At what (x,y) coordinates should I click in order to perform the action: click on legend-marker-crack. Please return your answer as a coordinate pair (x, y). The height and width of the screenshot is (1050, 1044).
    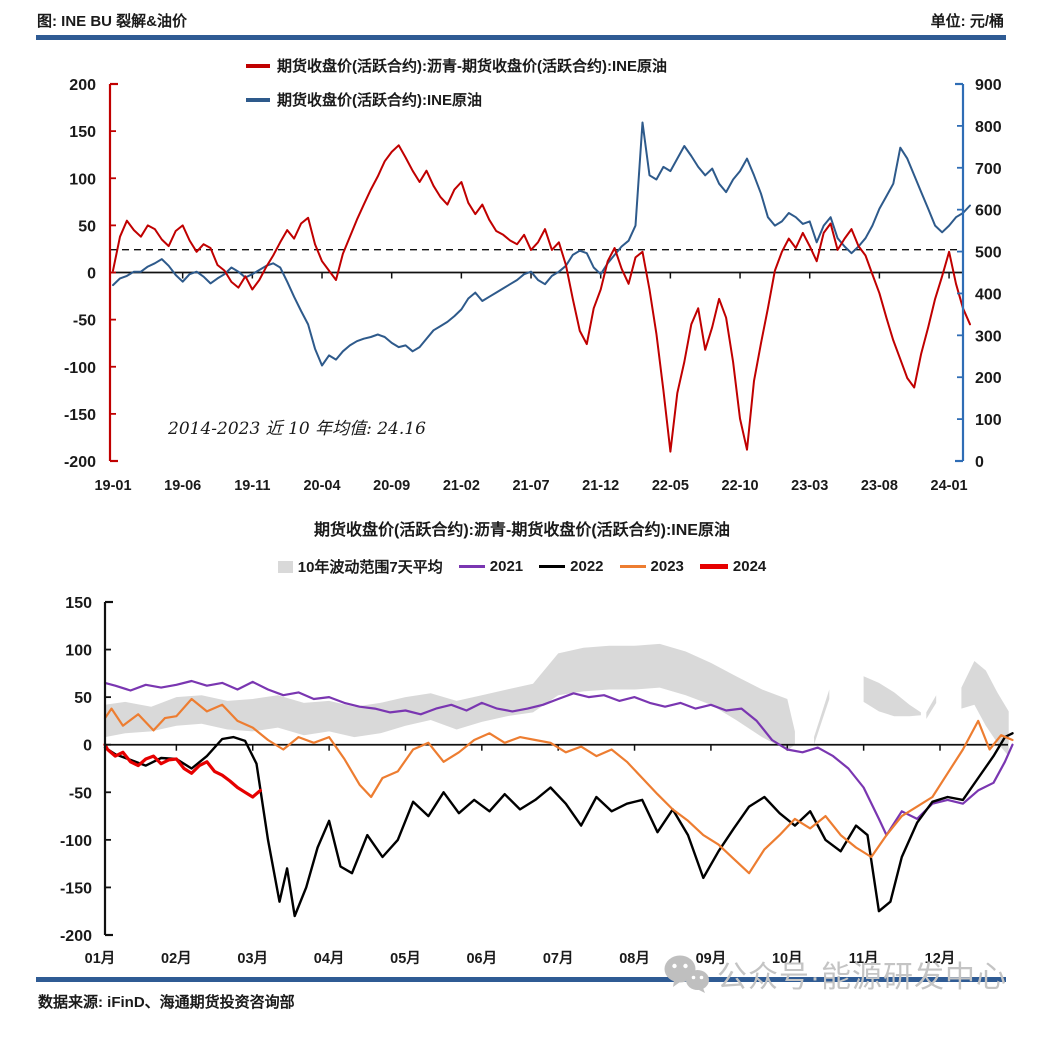
    Looking at the image, I should click on (258, 65).